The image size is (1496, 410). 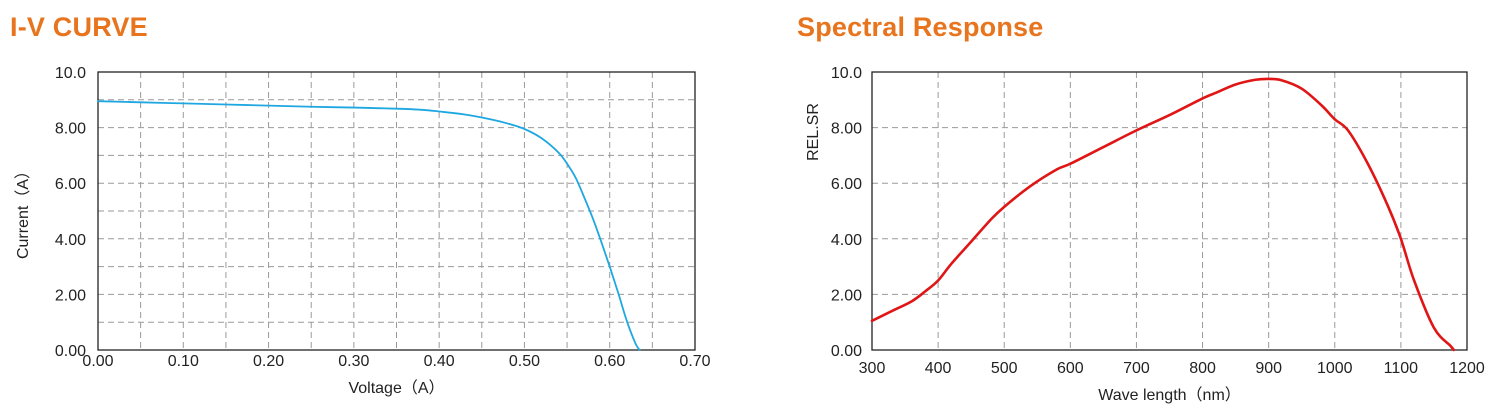 I want to click on sr-x-tick-label: 400, so click(x=938, y=368).